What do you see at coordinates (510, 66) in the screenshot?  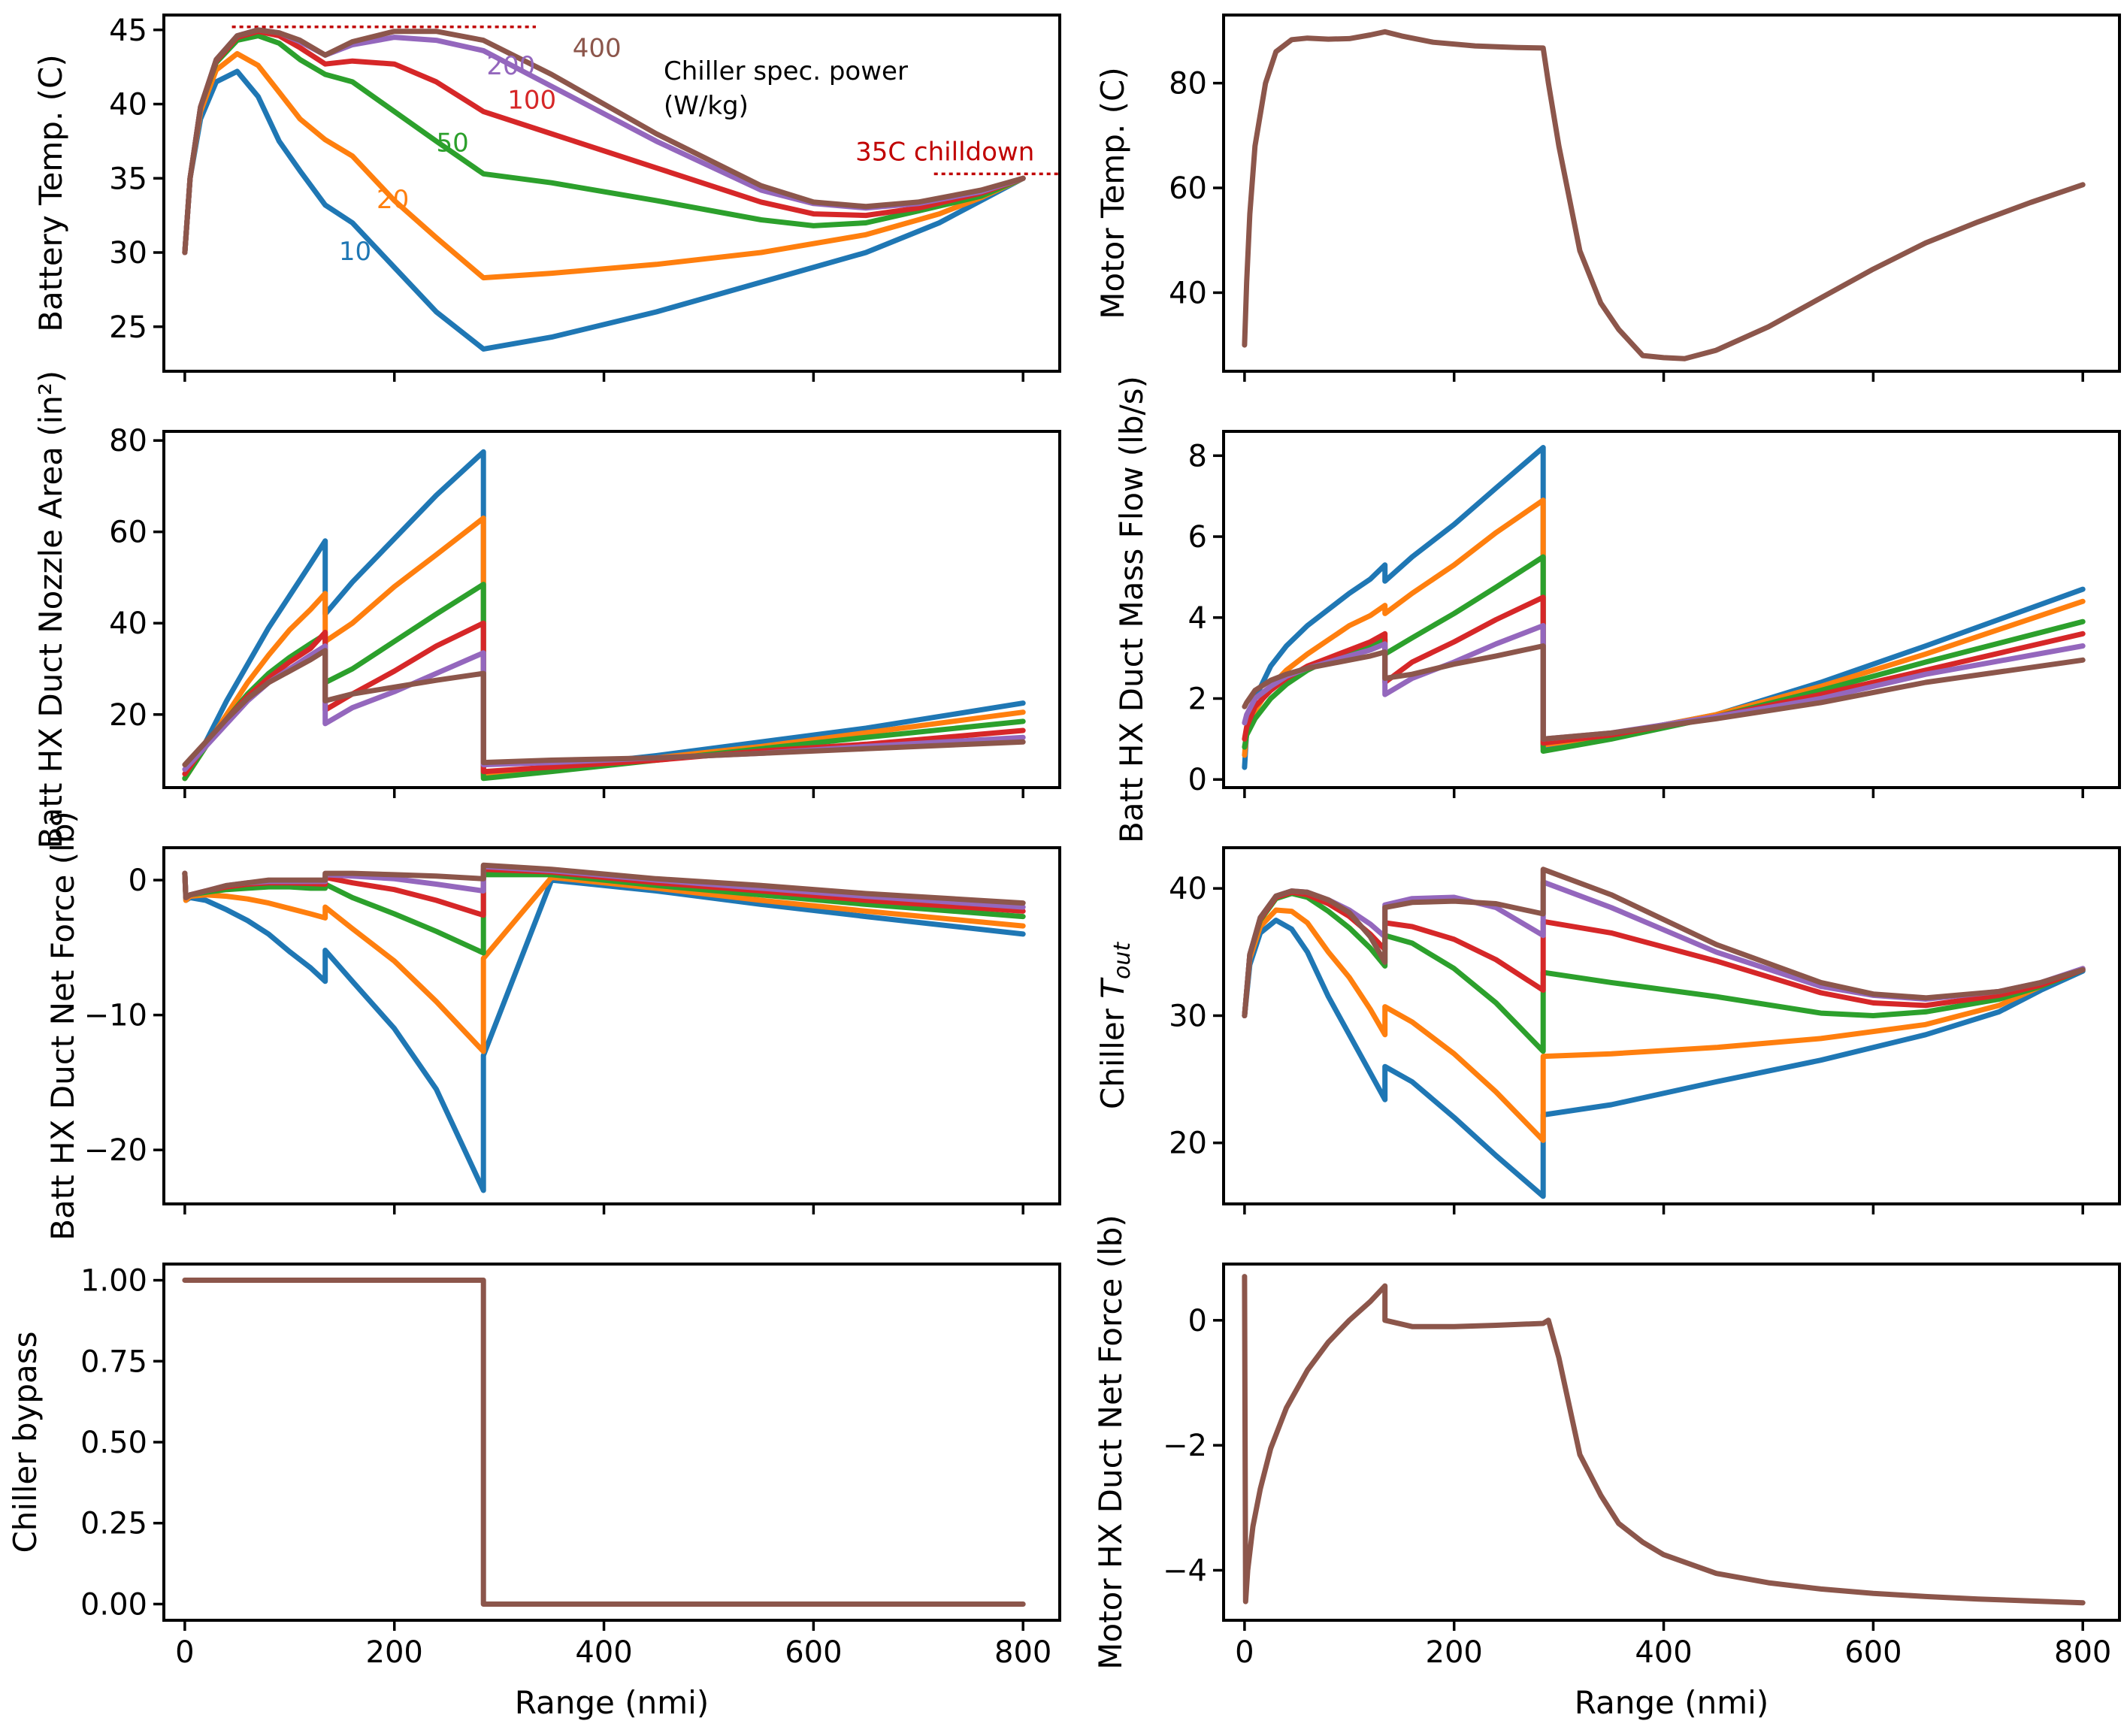 I see `annotation-label: 200` at bounding box center [510, 66].